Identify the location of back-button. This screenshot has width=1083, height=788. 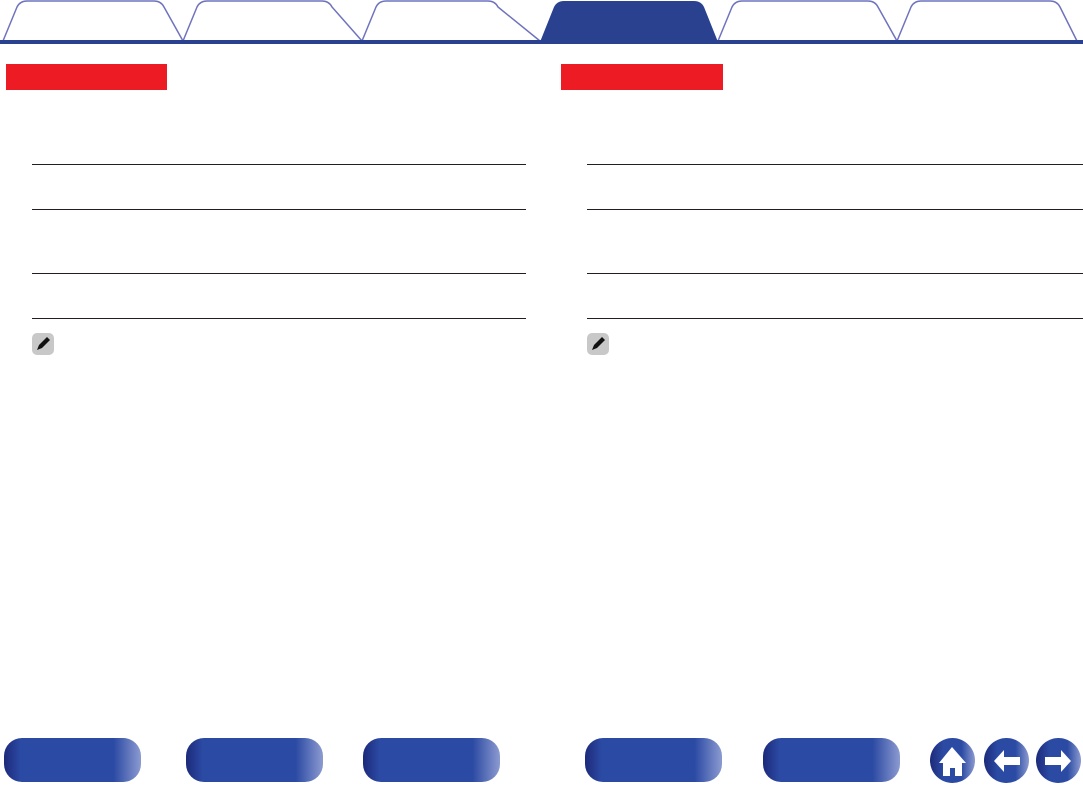
(1006, 760).